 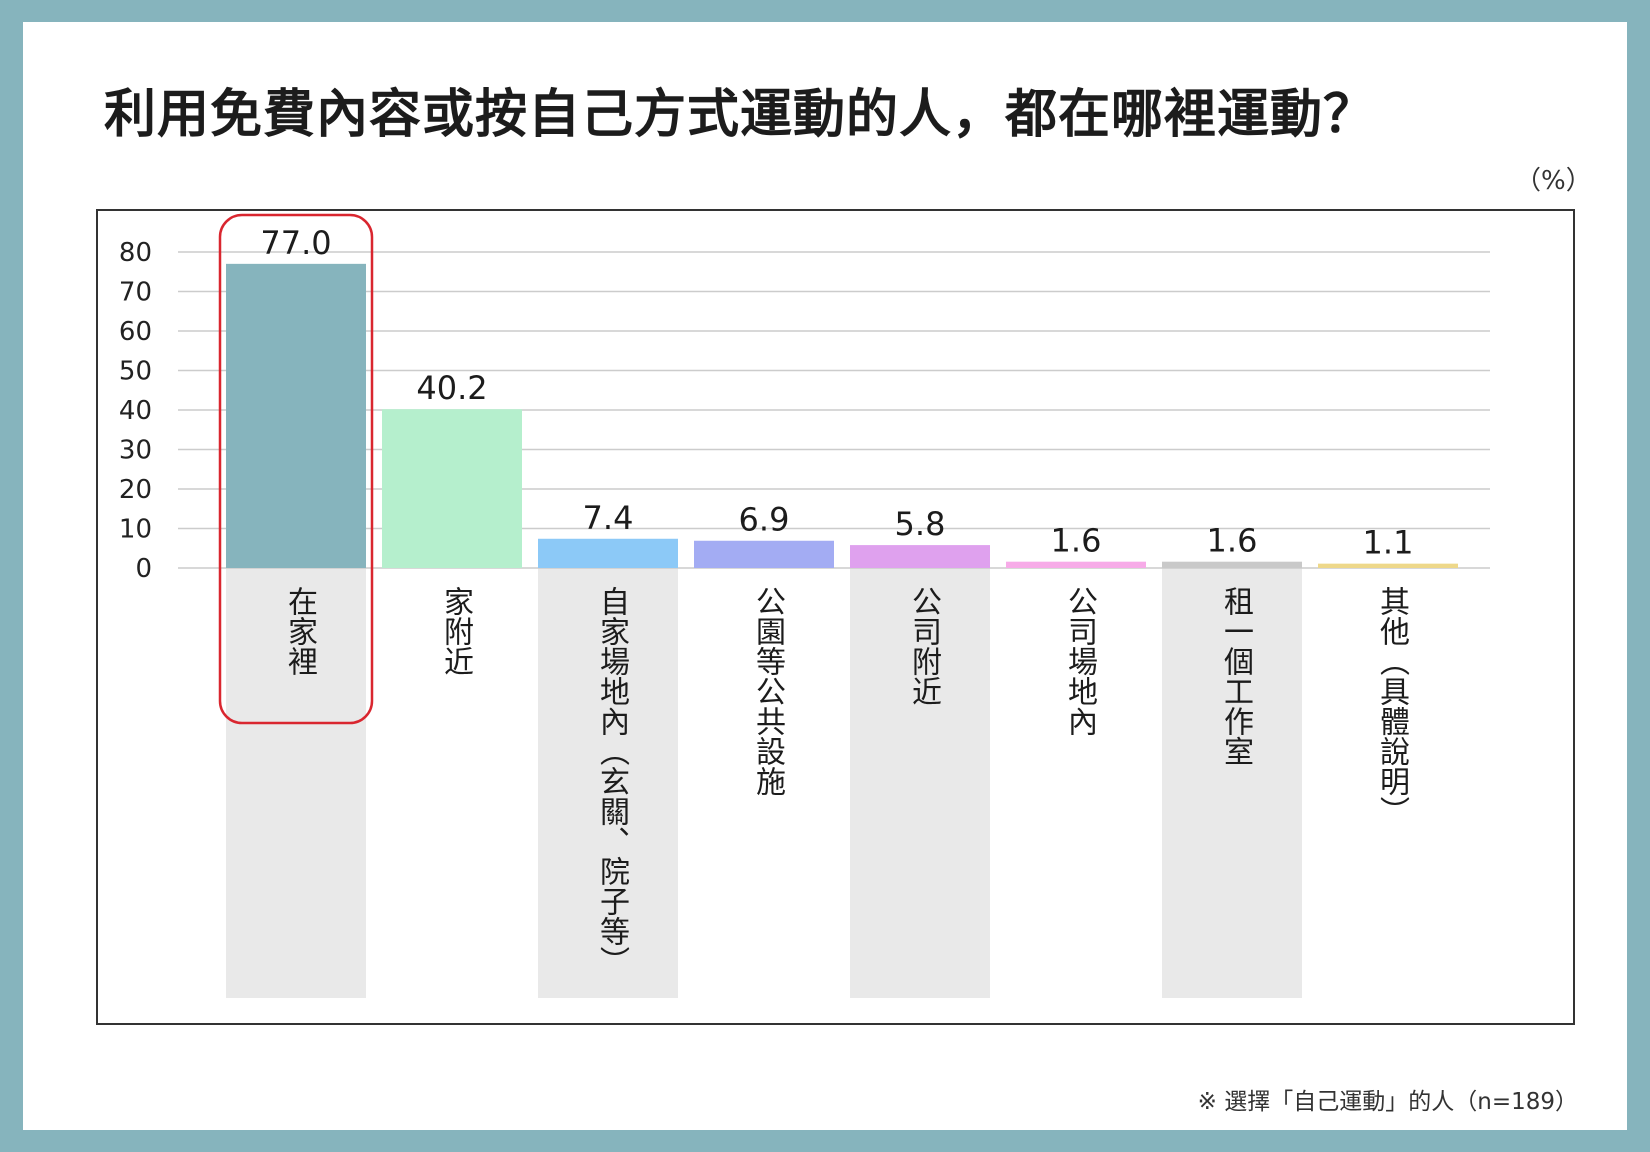 I want to click on category-label: 家附近, so click(x=455, y=631).